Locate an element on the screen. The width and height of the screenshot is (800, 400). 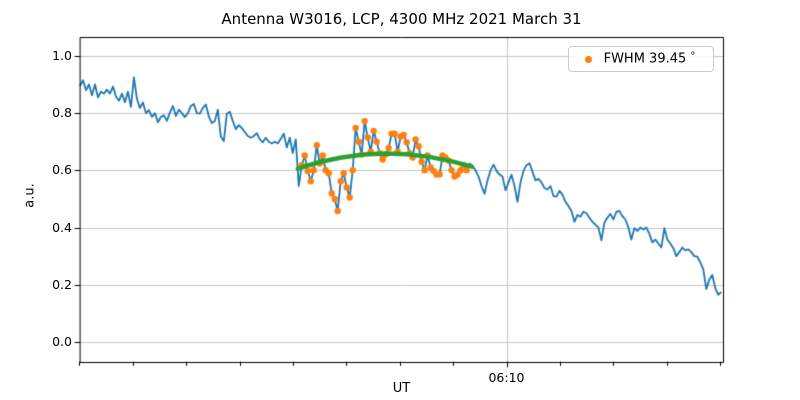
y-axis-label: a.u. is located at coordinates (30, 195).